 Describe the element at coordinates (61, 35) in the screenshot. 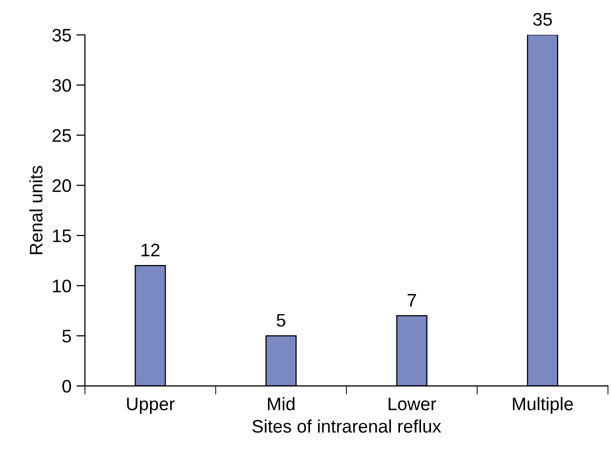

I see `y-tick-label: 35` at that location.